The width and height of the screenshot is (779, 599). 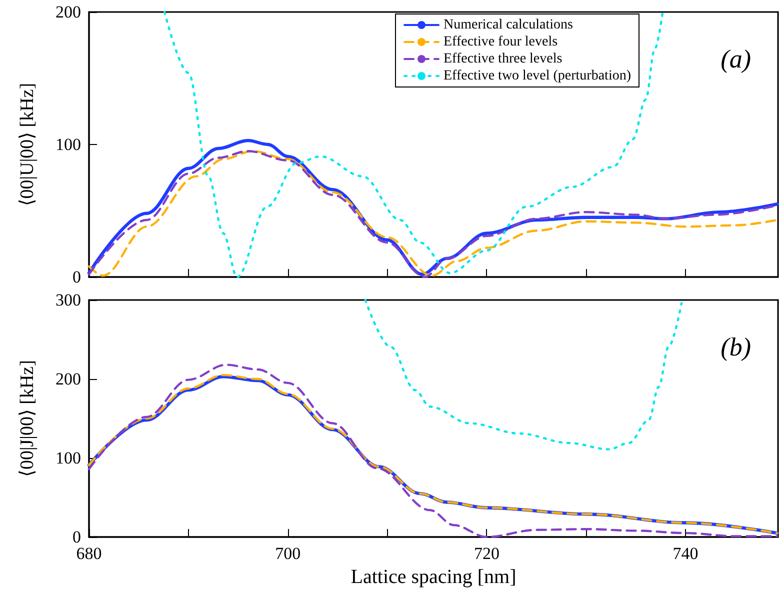 What do you see at coordinates (508, 25) in the screenshot?
I see `legend-label: Numerical calculations` at bounding box center [508, 25].